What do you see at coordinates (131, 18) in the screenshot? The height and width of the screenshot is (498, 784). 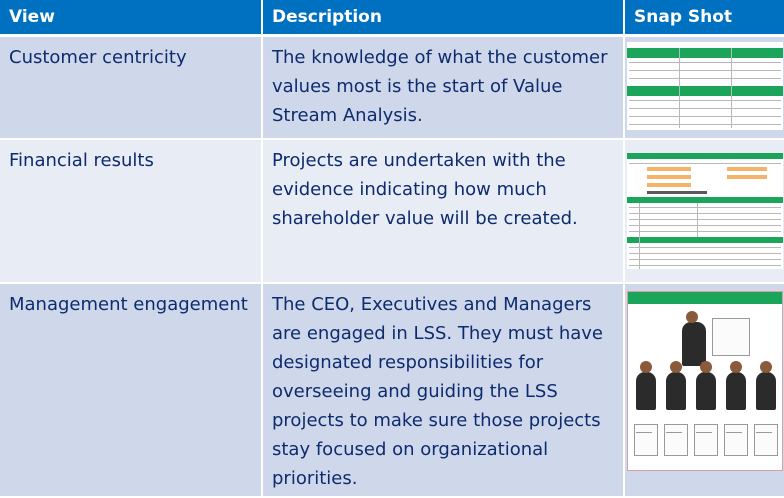 I see `header-view: View` at bounding box center [131, 18].